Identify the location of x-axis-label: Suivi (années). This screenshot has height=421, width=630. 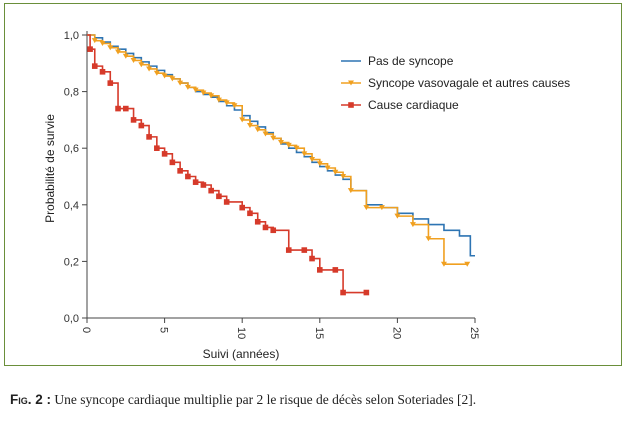
(241, 354).